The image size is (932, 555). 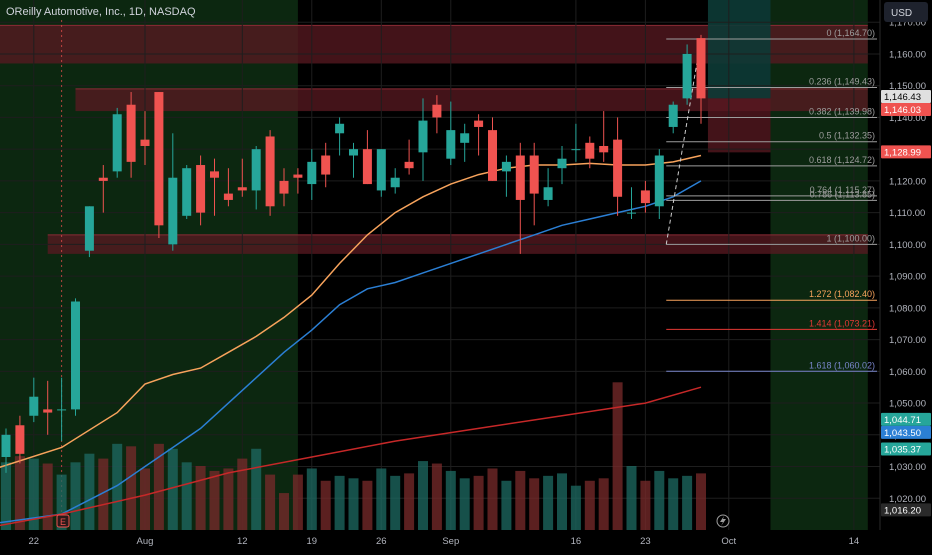 What do you see at coordinates (907, 54) in the screenshot?
I see `price-tick-label: 1,160.00` at bounding box center [907, 54].